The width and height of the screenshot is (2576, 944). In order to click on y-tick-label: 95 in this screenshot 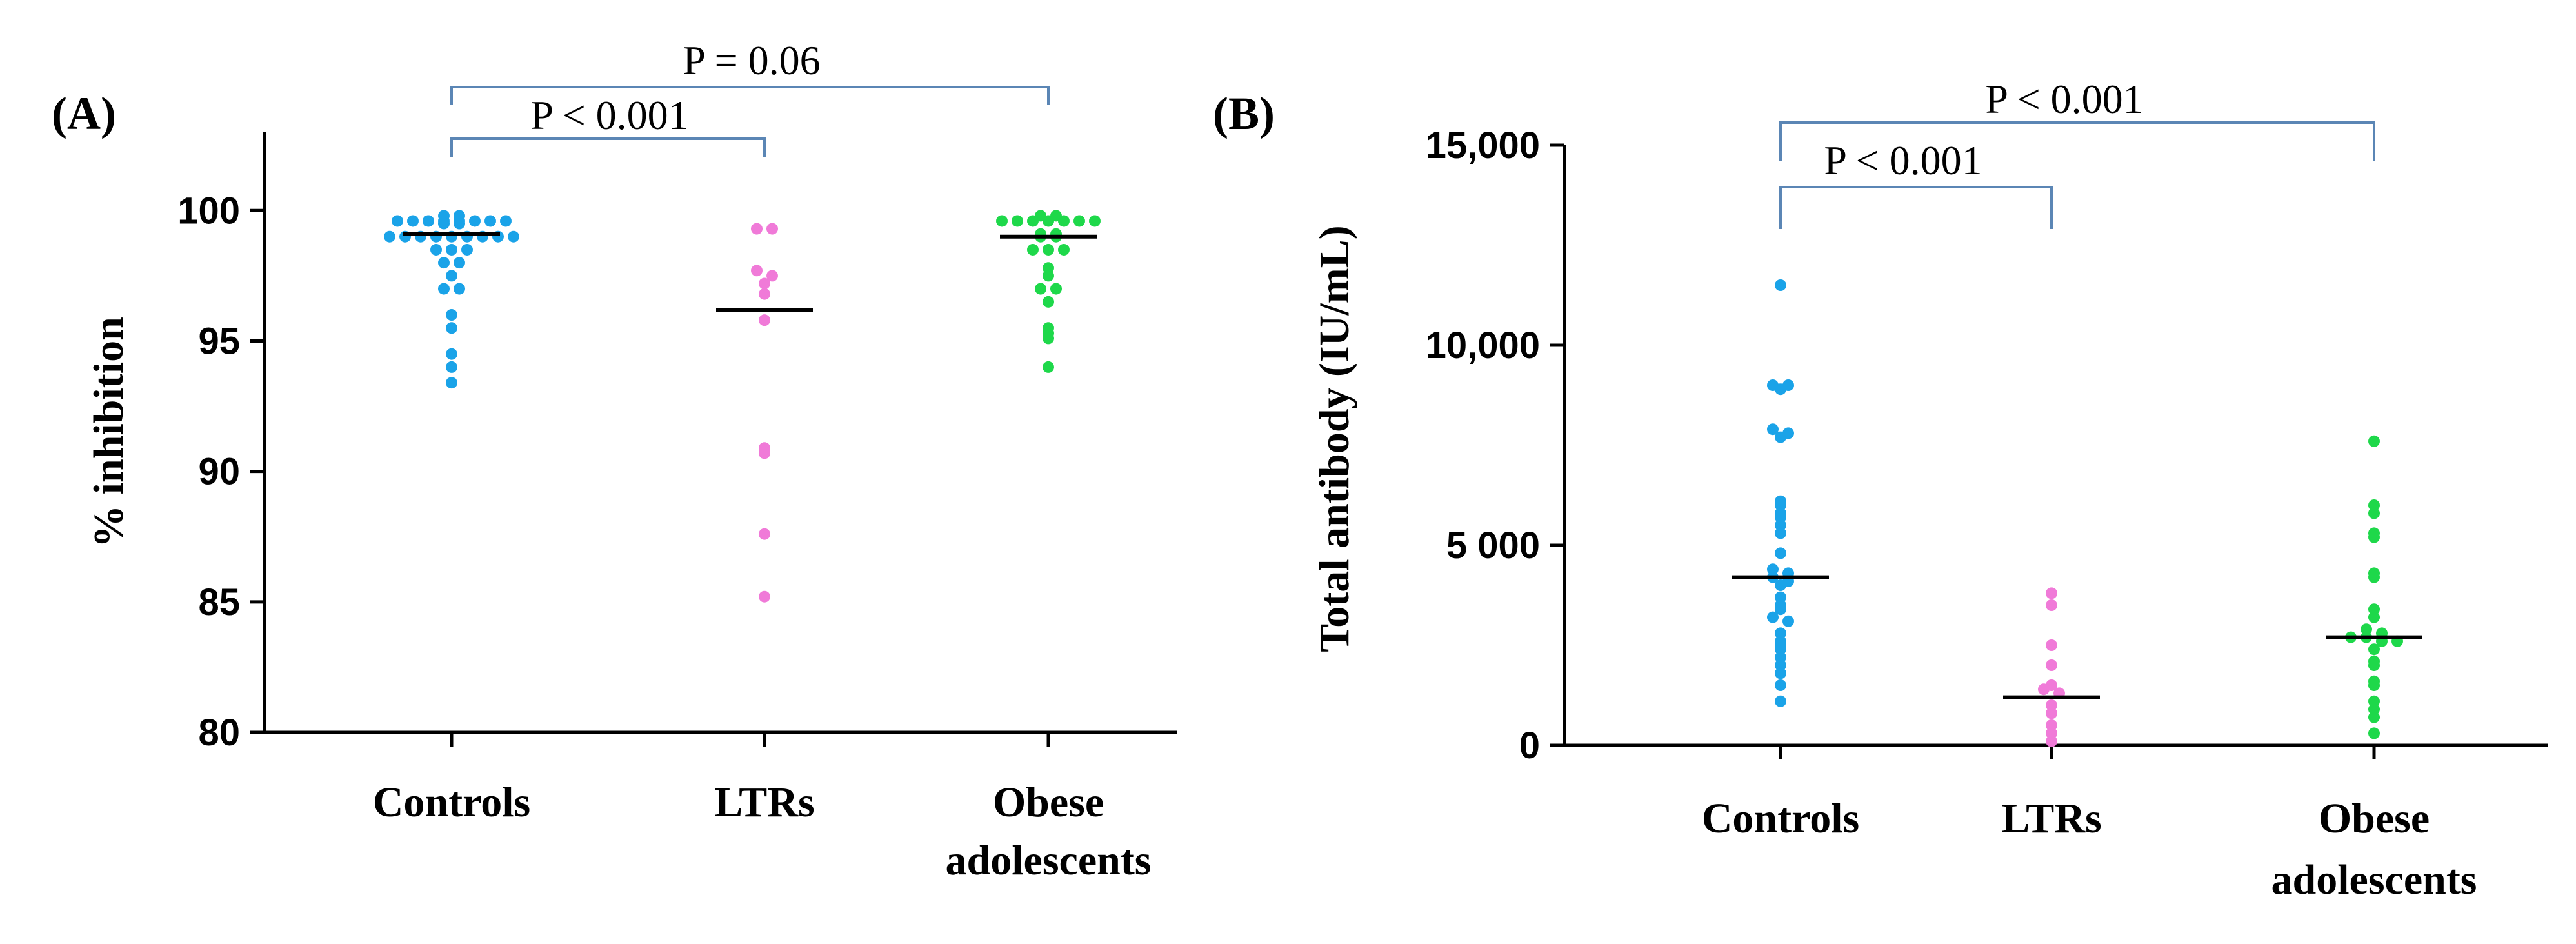, I will do `click(219, 341)`.